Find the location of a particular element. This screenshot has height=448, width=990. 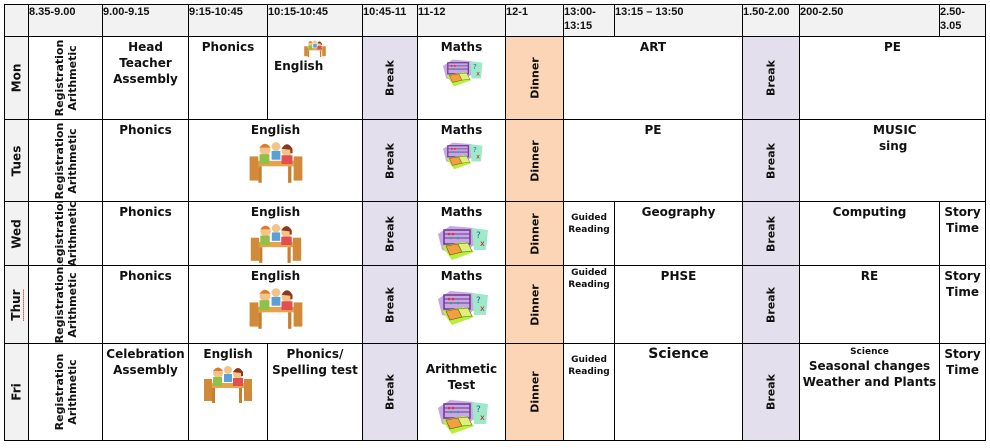

lesson-label: Phonics is located at coordinates (145, 212).